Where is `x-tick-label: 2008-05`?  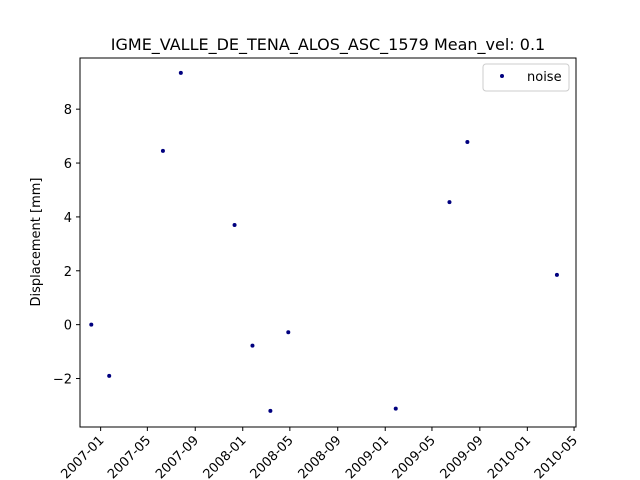 x-tick-label: 2008-05 is located at coordinates (272, 456).